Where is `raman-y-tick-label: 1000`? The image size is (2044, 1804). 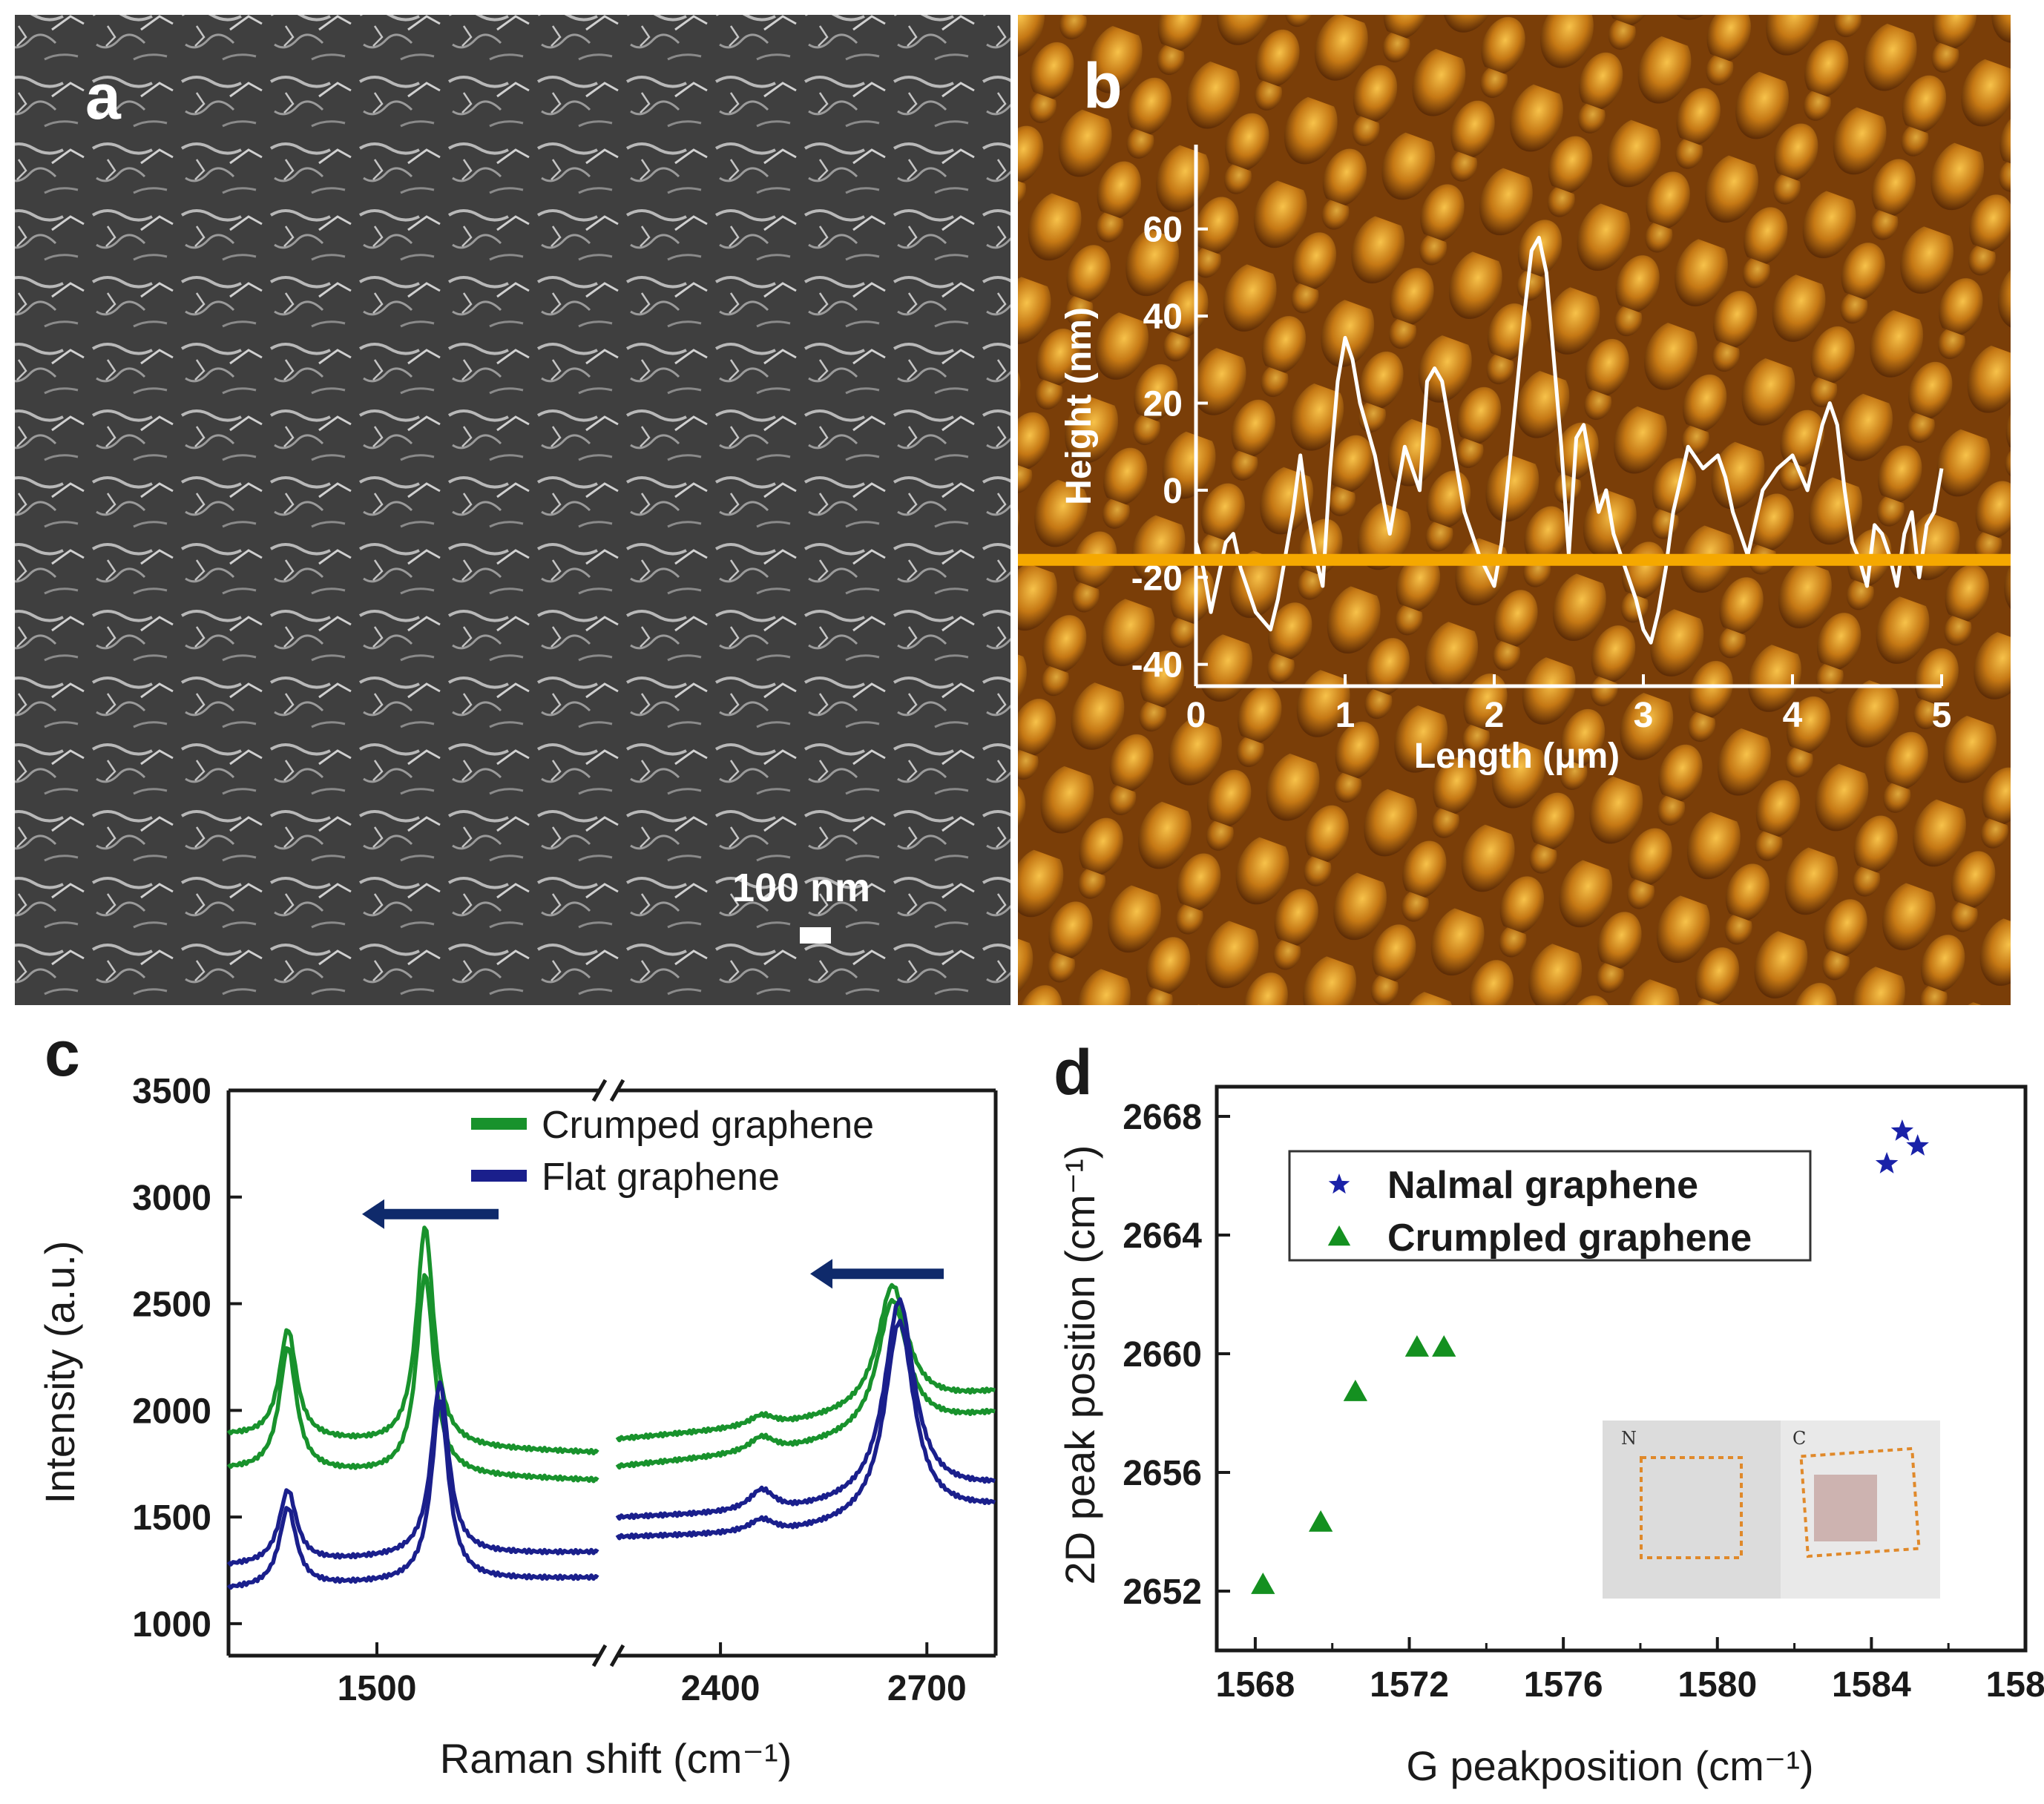 raman-y-tick-label: 1000 is located at coordinates (171, 1625).